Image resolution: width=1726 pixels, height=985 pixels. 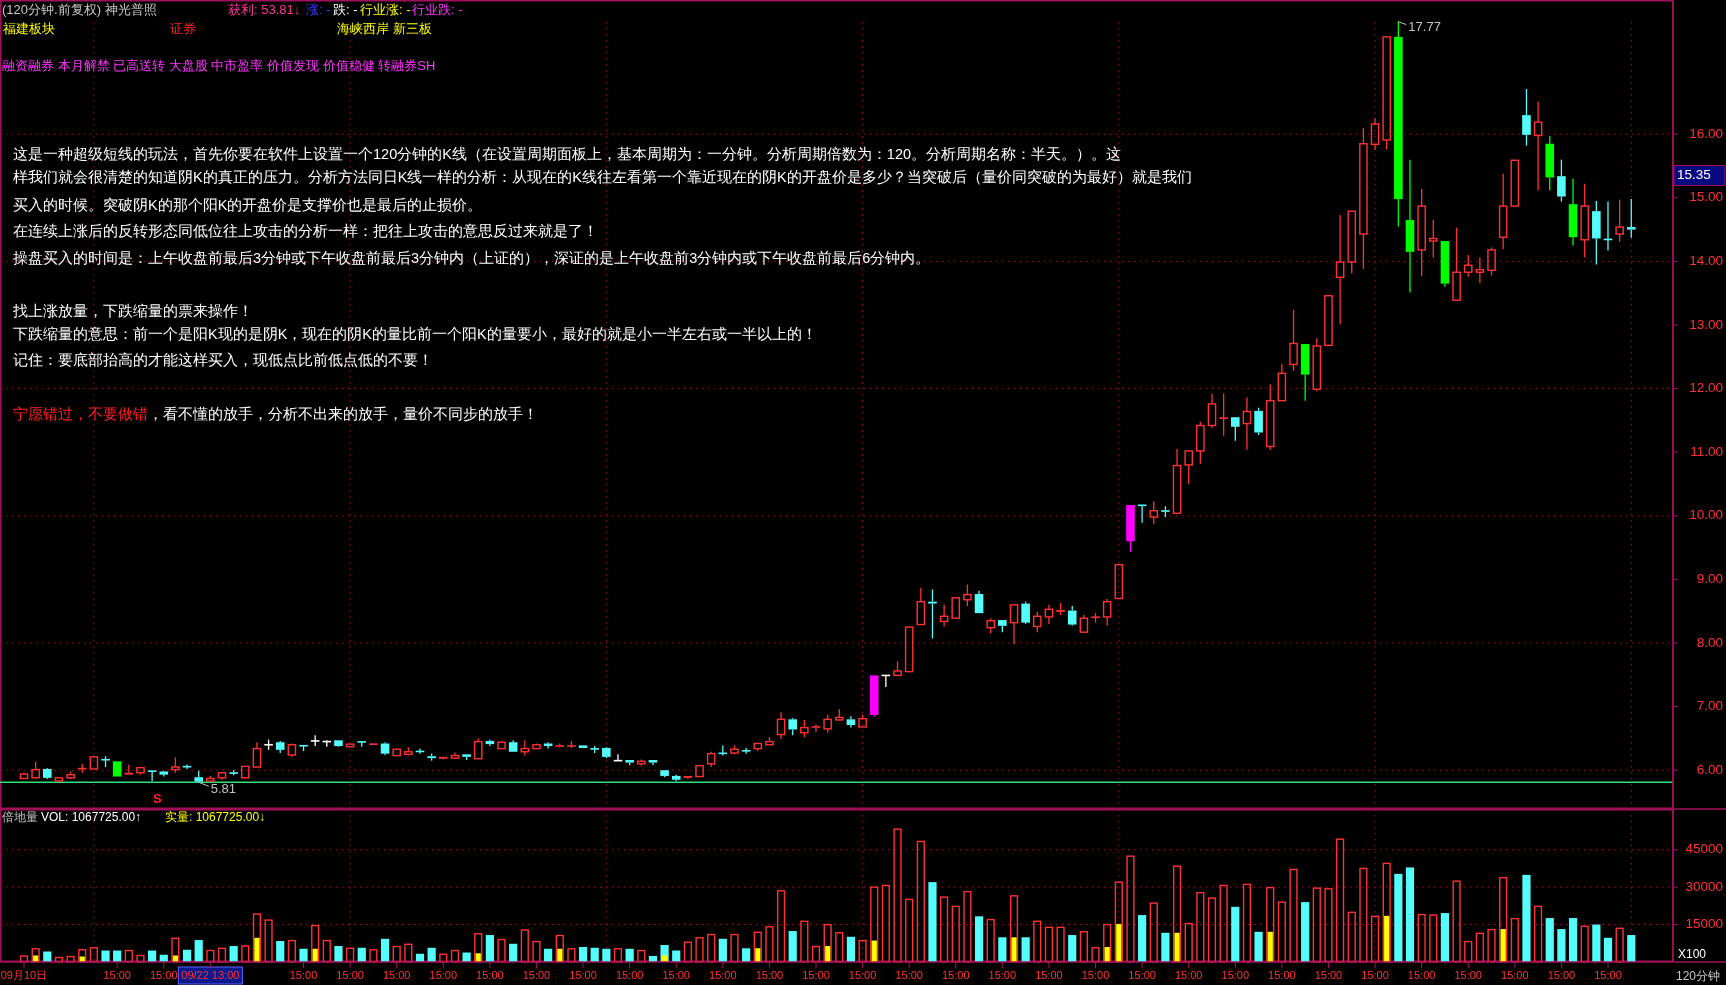 I want to click on annotation: 记住：要底部抬高的才能这样买入，现低点比前低点低的不要！, so click(x=223, y=359).